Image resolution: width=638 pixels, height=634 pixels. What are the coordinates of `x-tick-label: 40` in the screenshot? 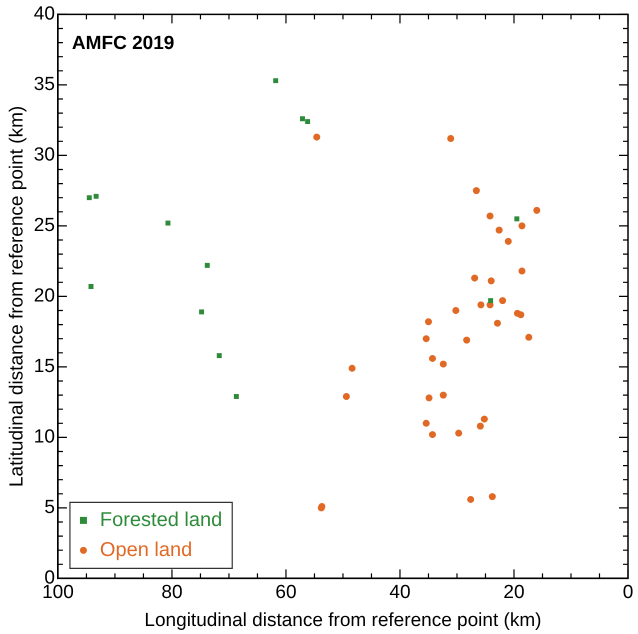 It's located at (400, 593).